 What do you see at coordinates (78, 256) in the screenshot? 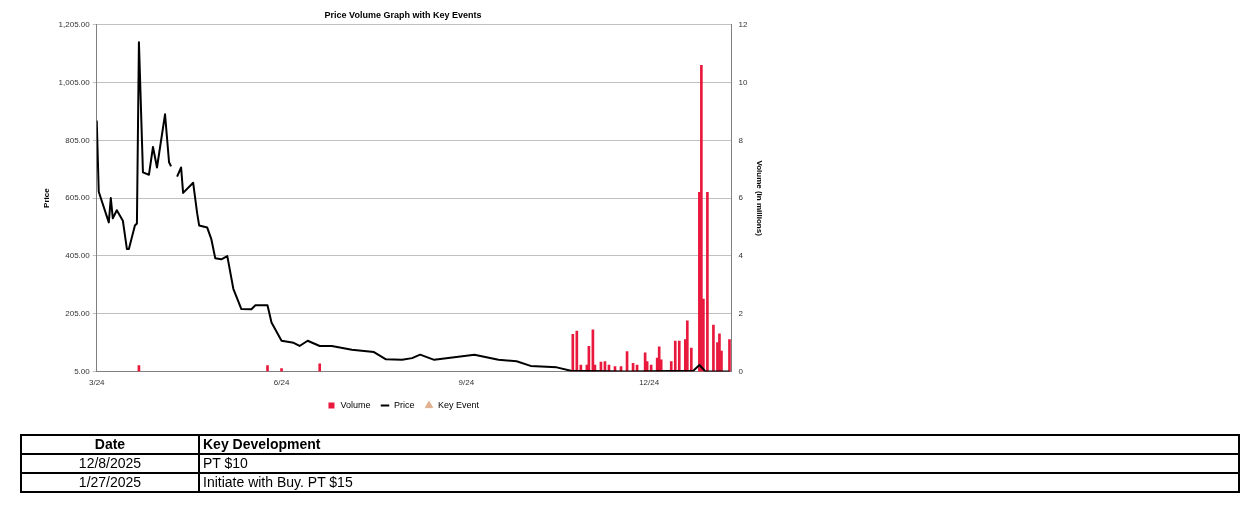
I see `y-tick-label: 405.00` at bounding box center [78, 256].